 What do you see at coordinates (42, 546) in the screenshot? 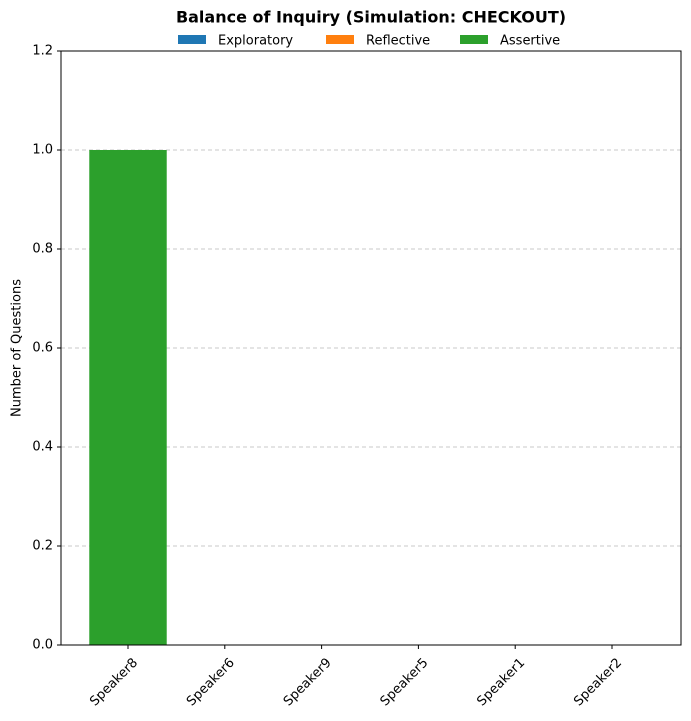
I see `y-tick-label: 0.2` at bounding box center [42, 546].